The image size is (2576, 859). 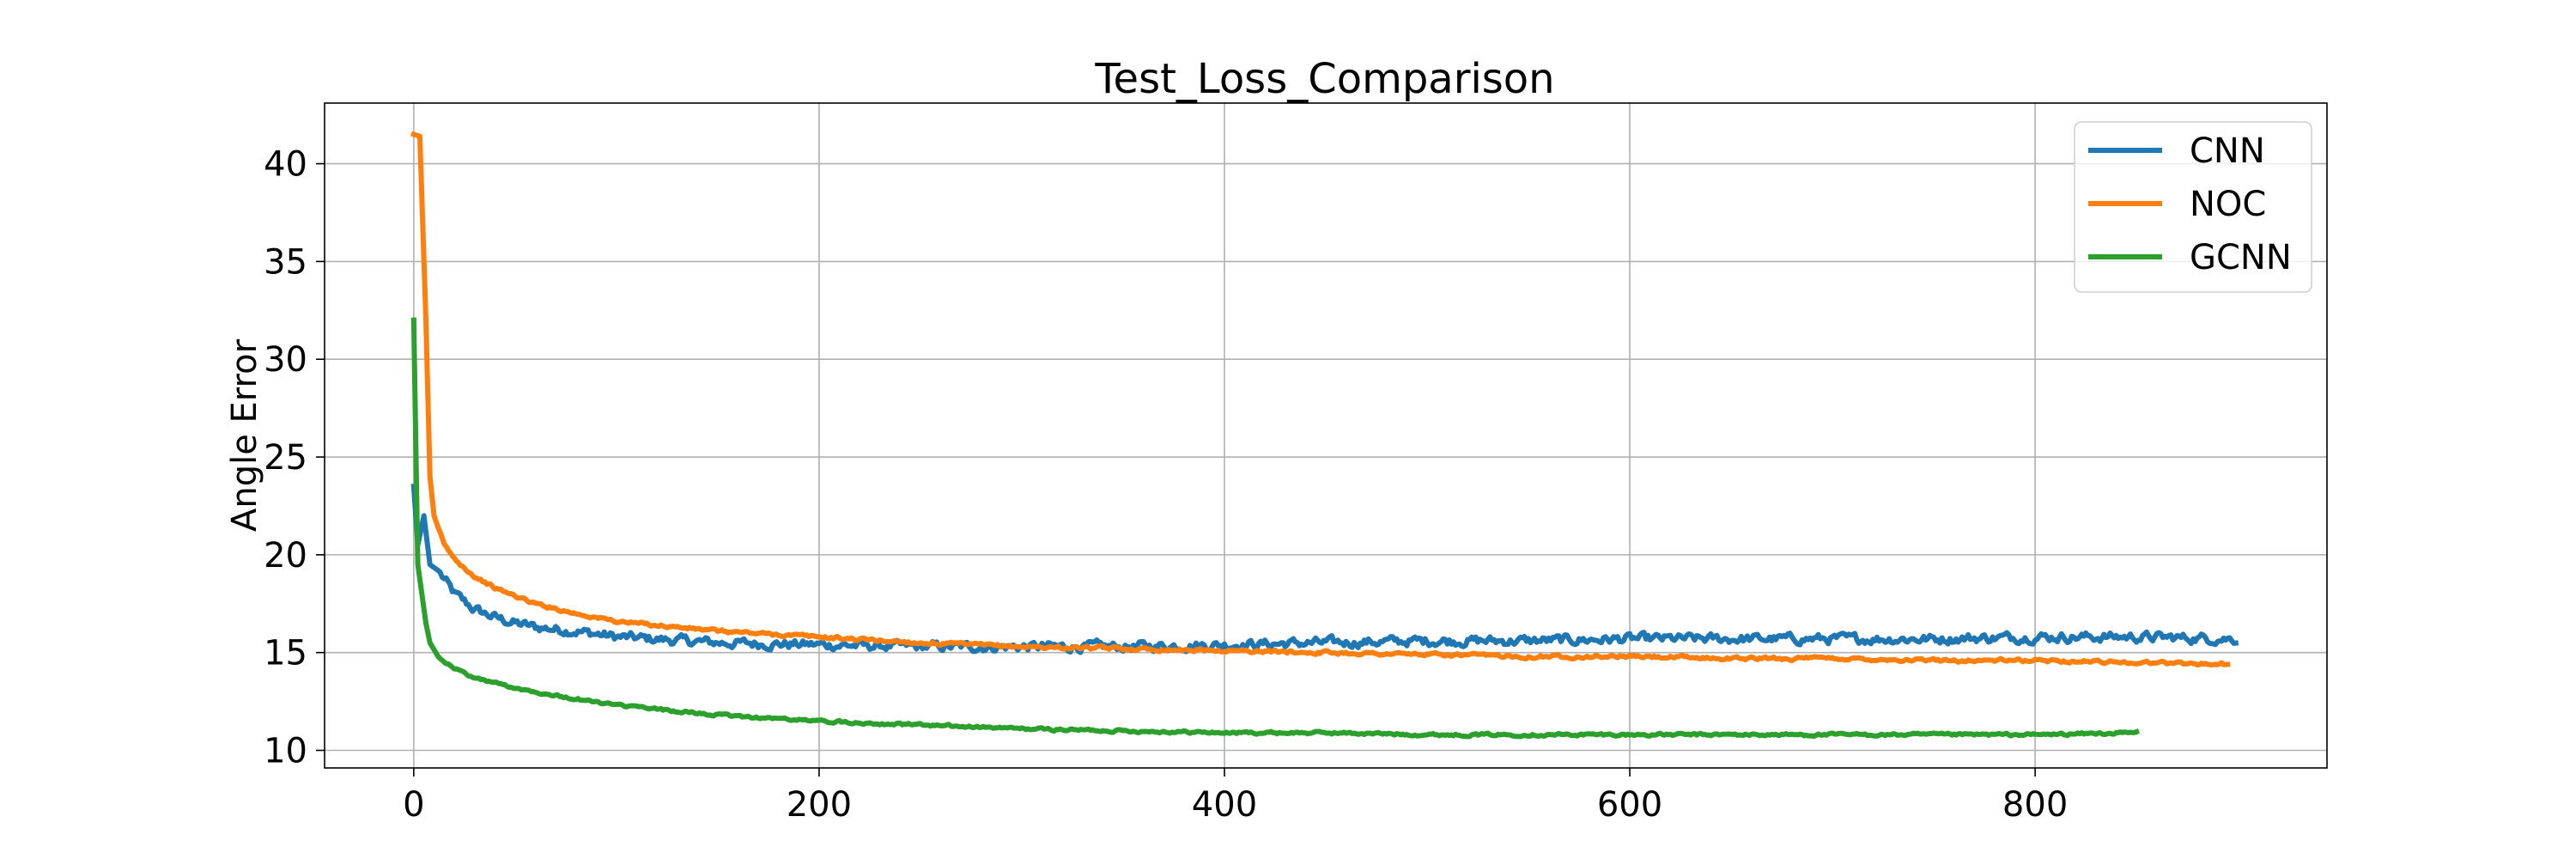 What do you see at coordinates (1630, 805) in the screenshot?
I see `x-tick-label: 600` at bounding box center [1630, 805].